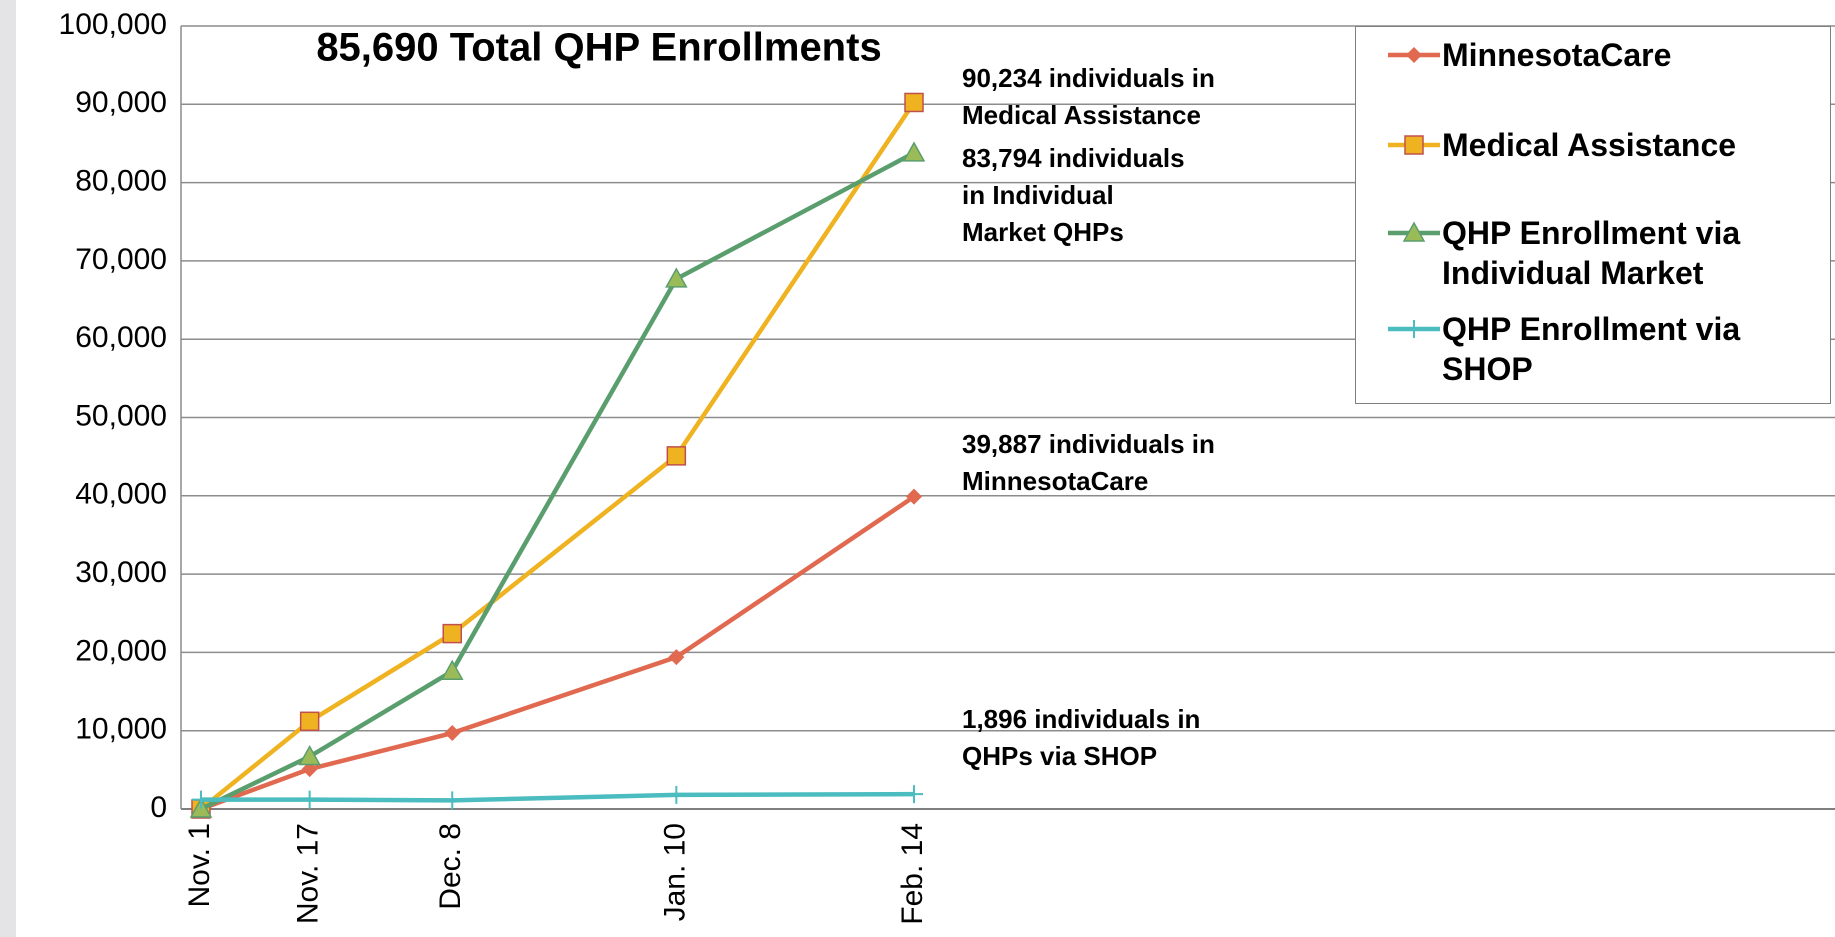  What do you see at coordinates (1038, 195) in the screenshot?
I see `annotation: in Individual` at bounding box center [1038, 195].